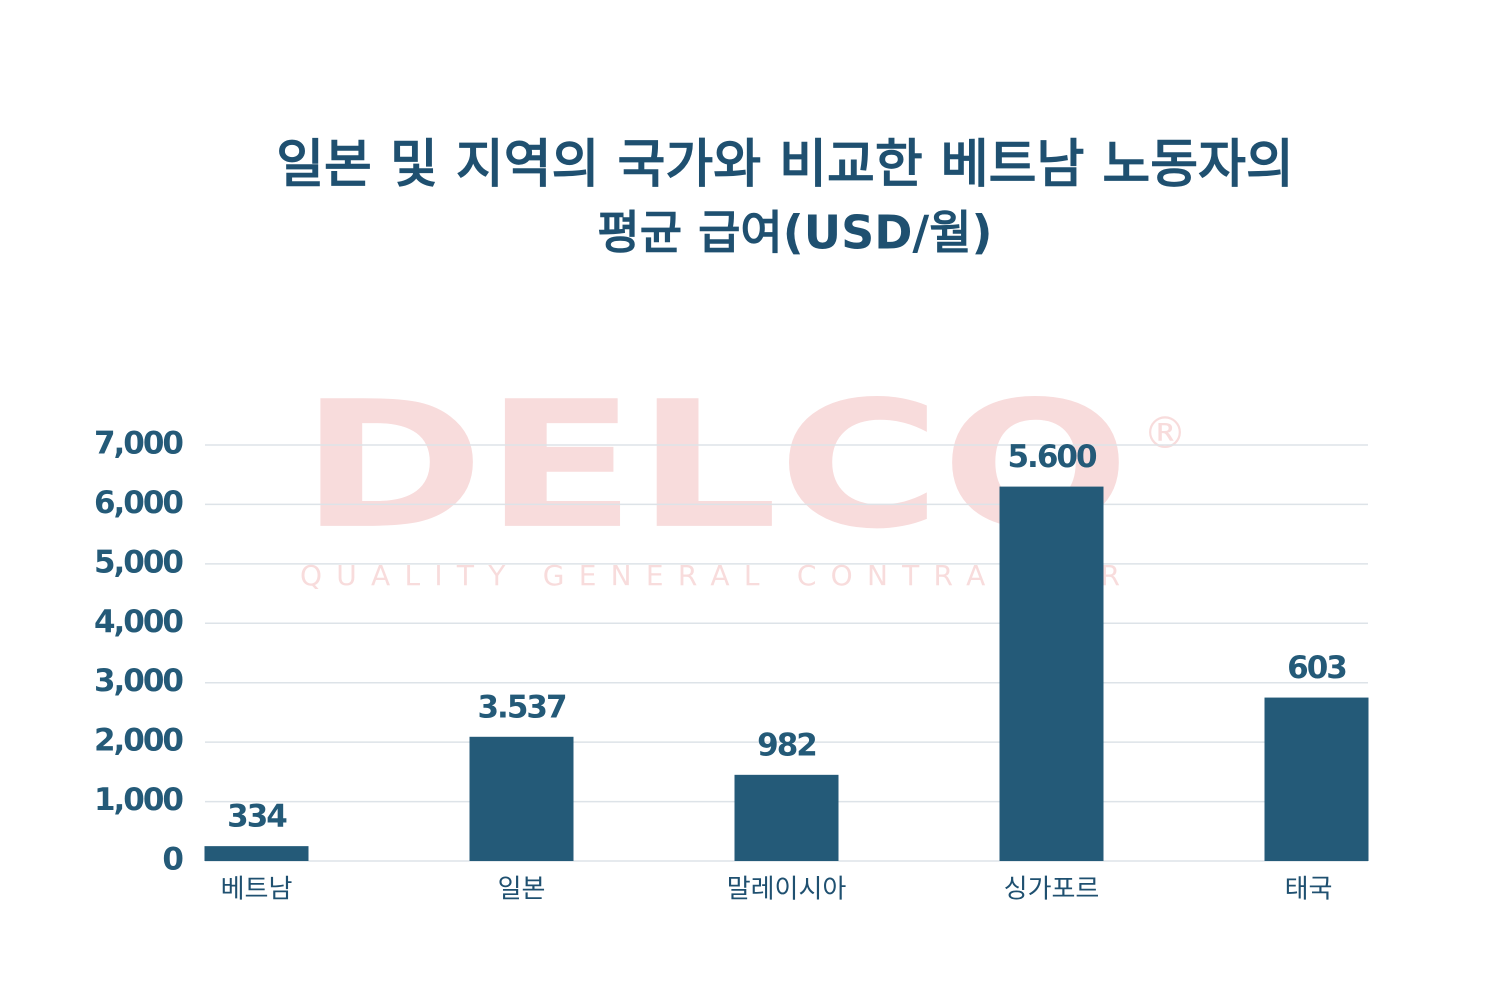  What do you see at coordinates (257, 817) in the screenshot?
I see `bar-annotation: 334` at bounding box center [257, 817].